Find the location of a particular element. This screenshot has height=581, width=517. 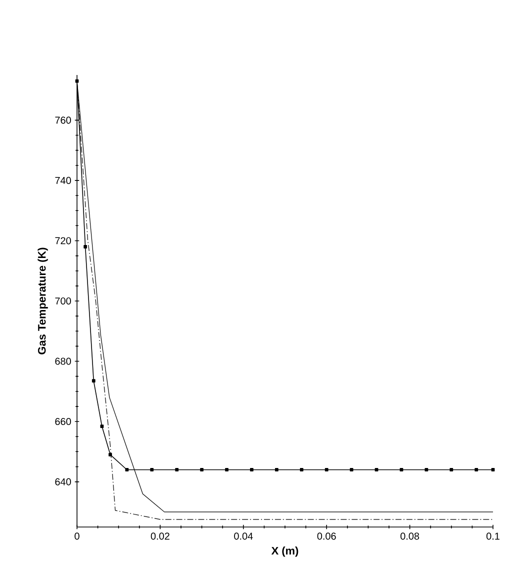

y-tick-label: 740 is located at coordinates (63, 180).